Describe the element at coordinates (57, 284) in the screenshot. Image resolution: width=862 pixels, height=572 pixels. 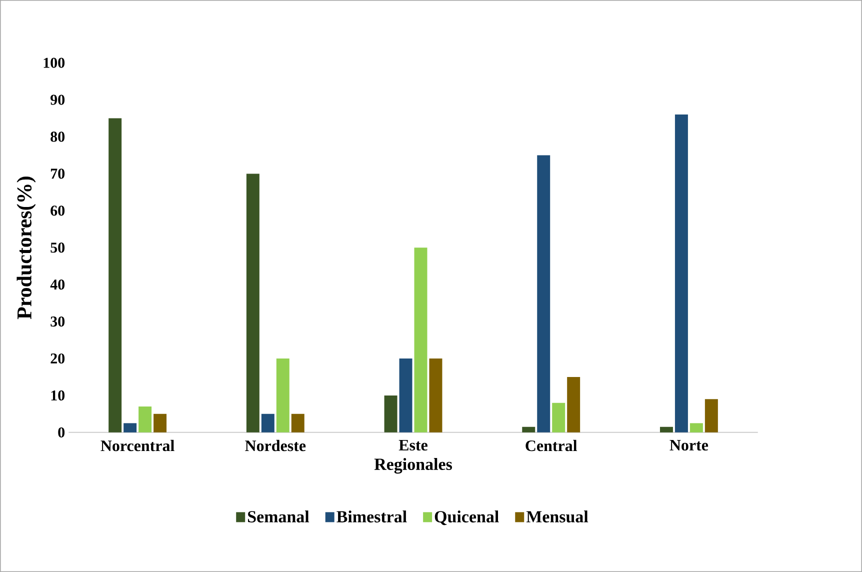
I see `y-tick-label: 40` at that location.